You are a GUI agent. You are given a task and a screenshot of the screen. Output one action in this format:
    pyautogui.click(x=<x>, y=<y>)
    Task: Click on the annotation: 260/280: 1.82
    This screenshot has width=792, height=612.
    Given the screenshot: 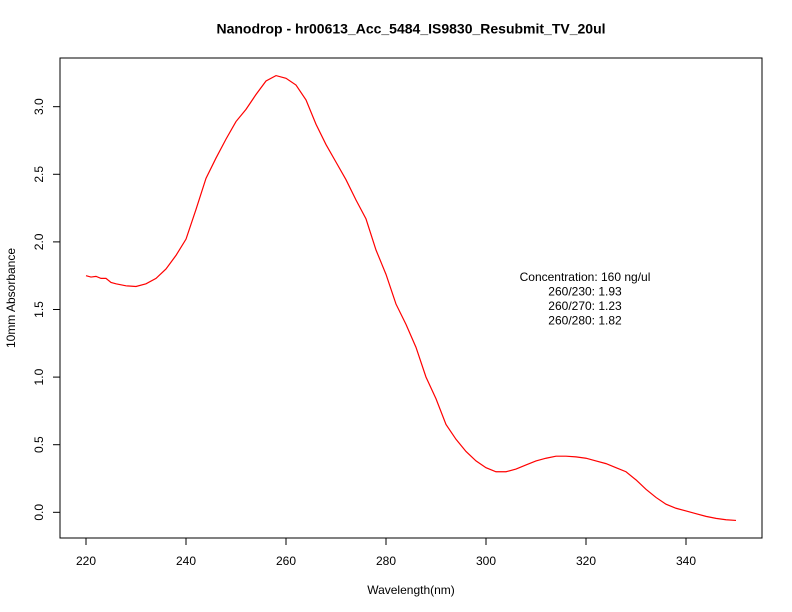 What is the action you would take?
    pyautogui.click(x=585, y=321)
    